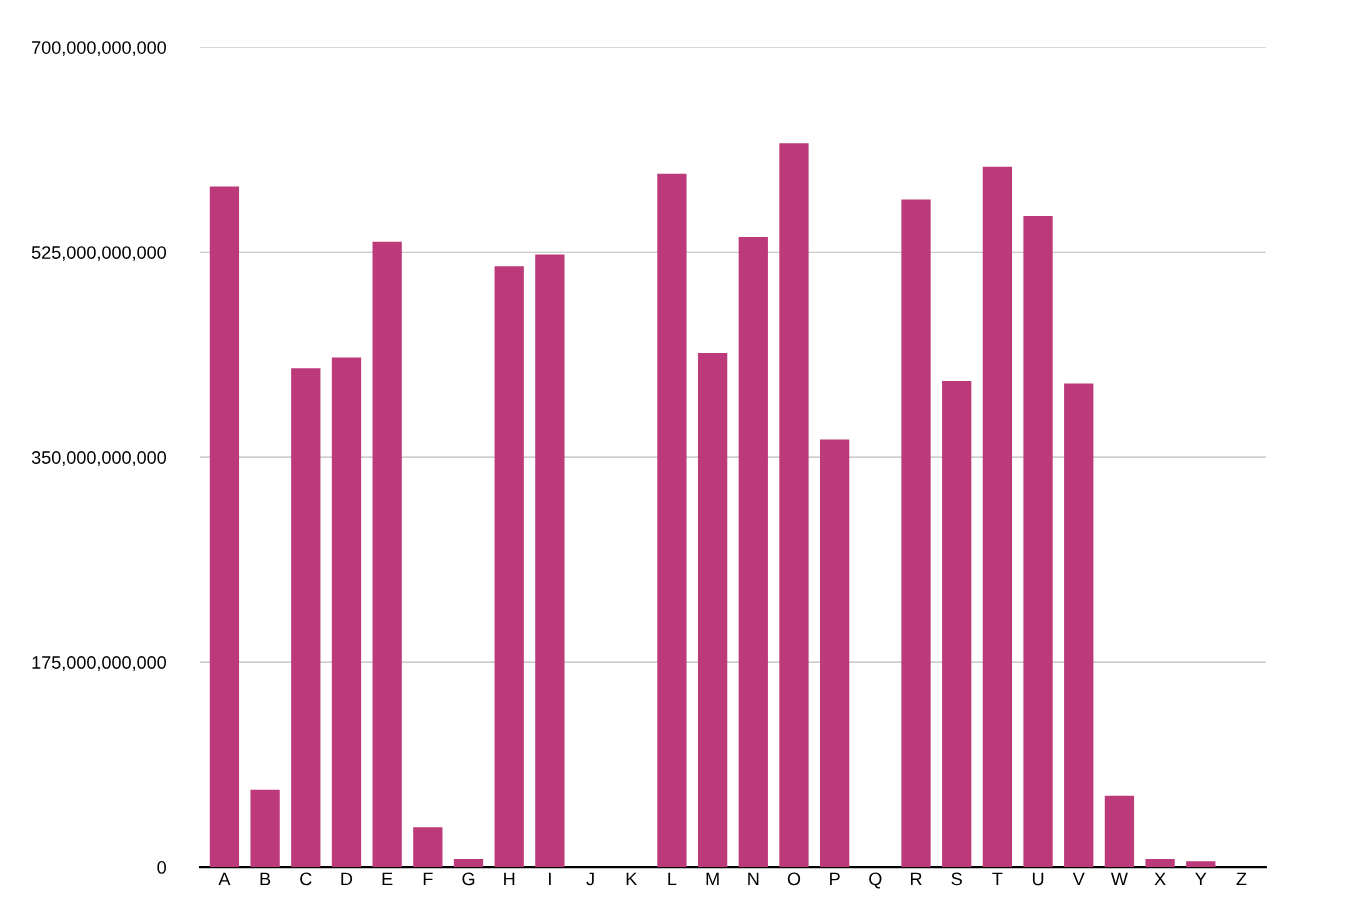 This screenshot has height=908, width=1370. I want to click on y-tick-label: 175,000,000,000, so click(99, 664).